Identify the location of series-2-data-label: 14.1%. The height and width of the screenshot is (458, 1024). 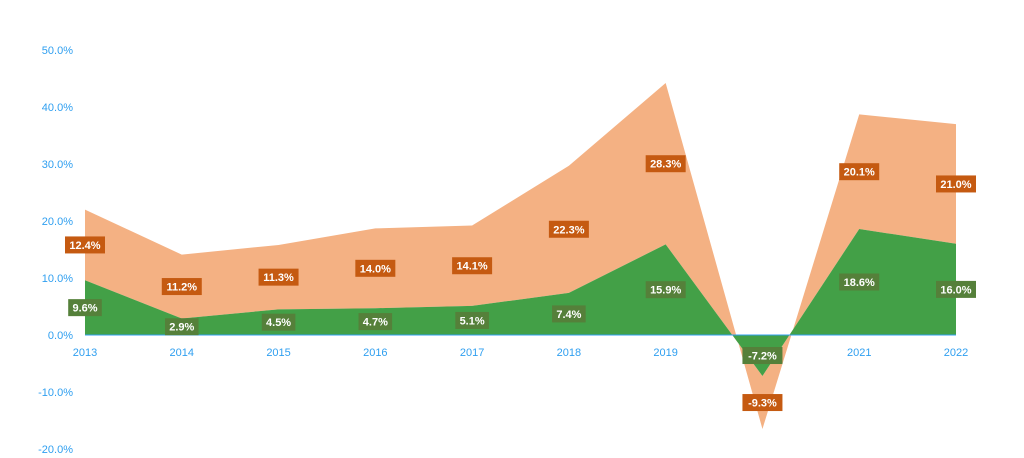
(472, 267).